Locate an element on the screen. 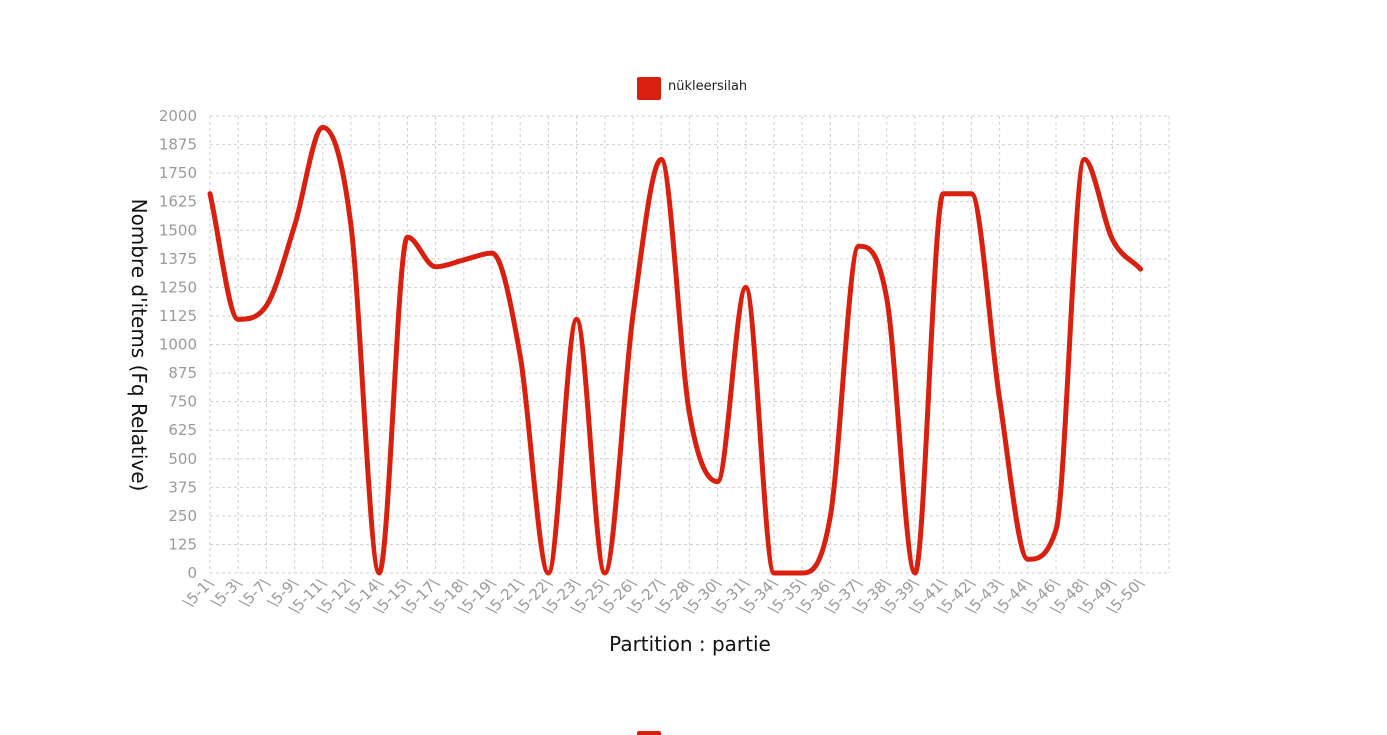  legend-swatch is located at coordinates (649, 88).